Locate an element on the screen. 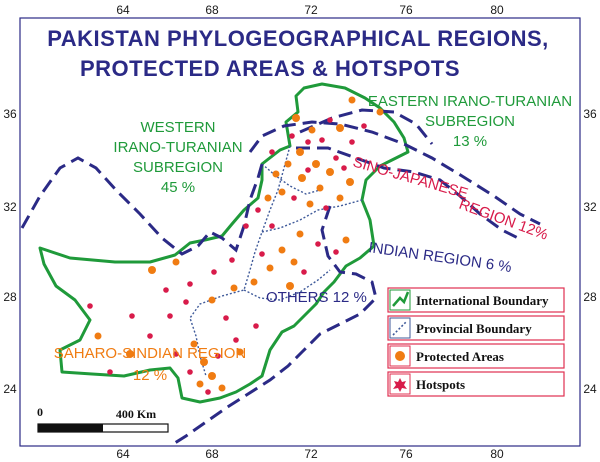  region-boundary-western is located at coordinates (142, 206).